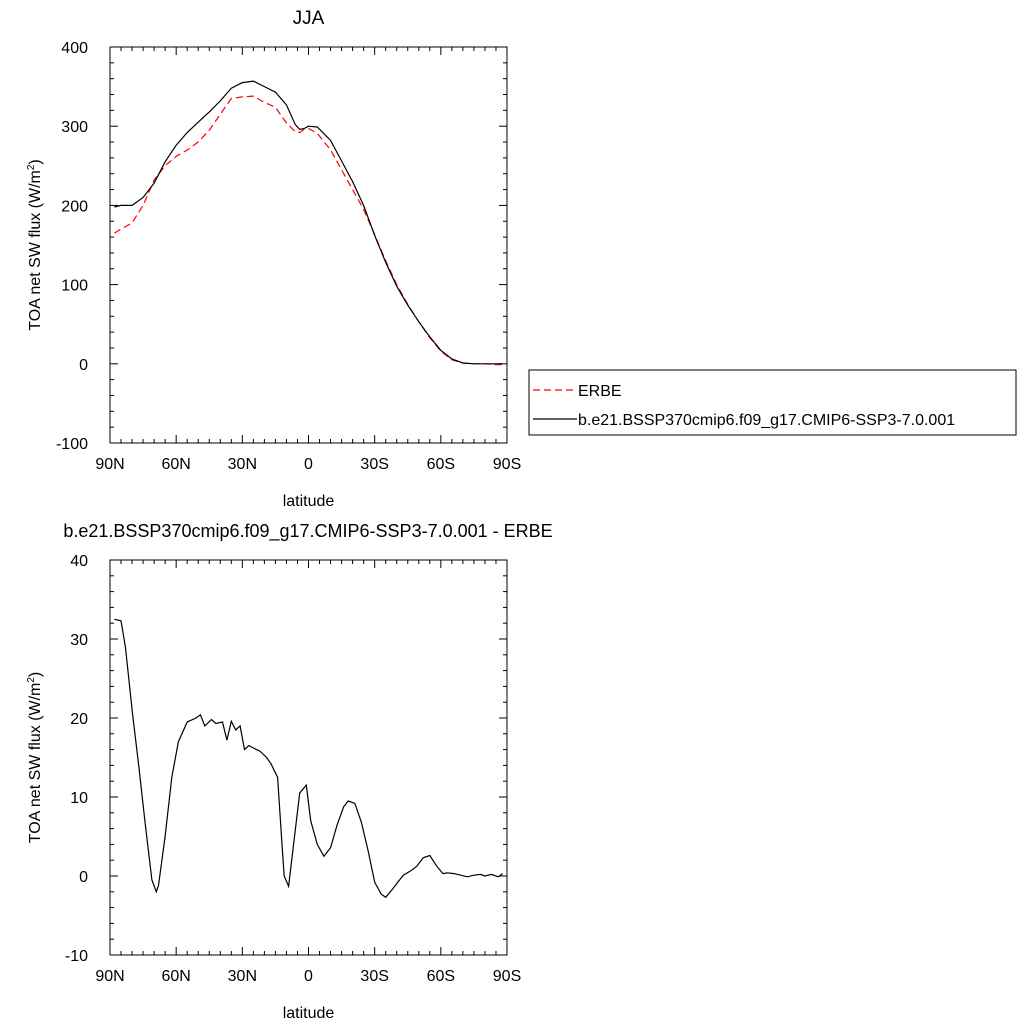 Image resolution: width=1024 pixels, height=1024 pixels. I want to click on y-tick-label: 300, so click(74, 127).